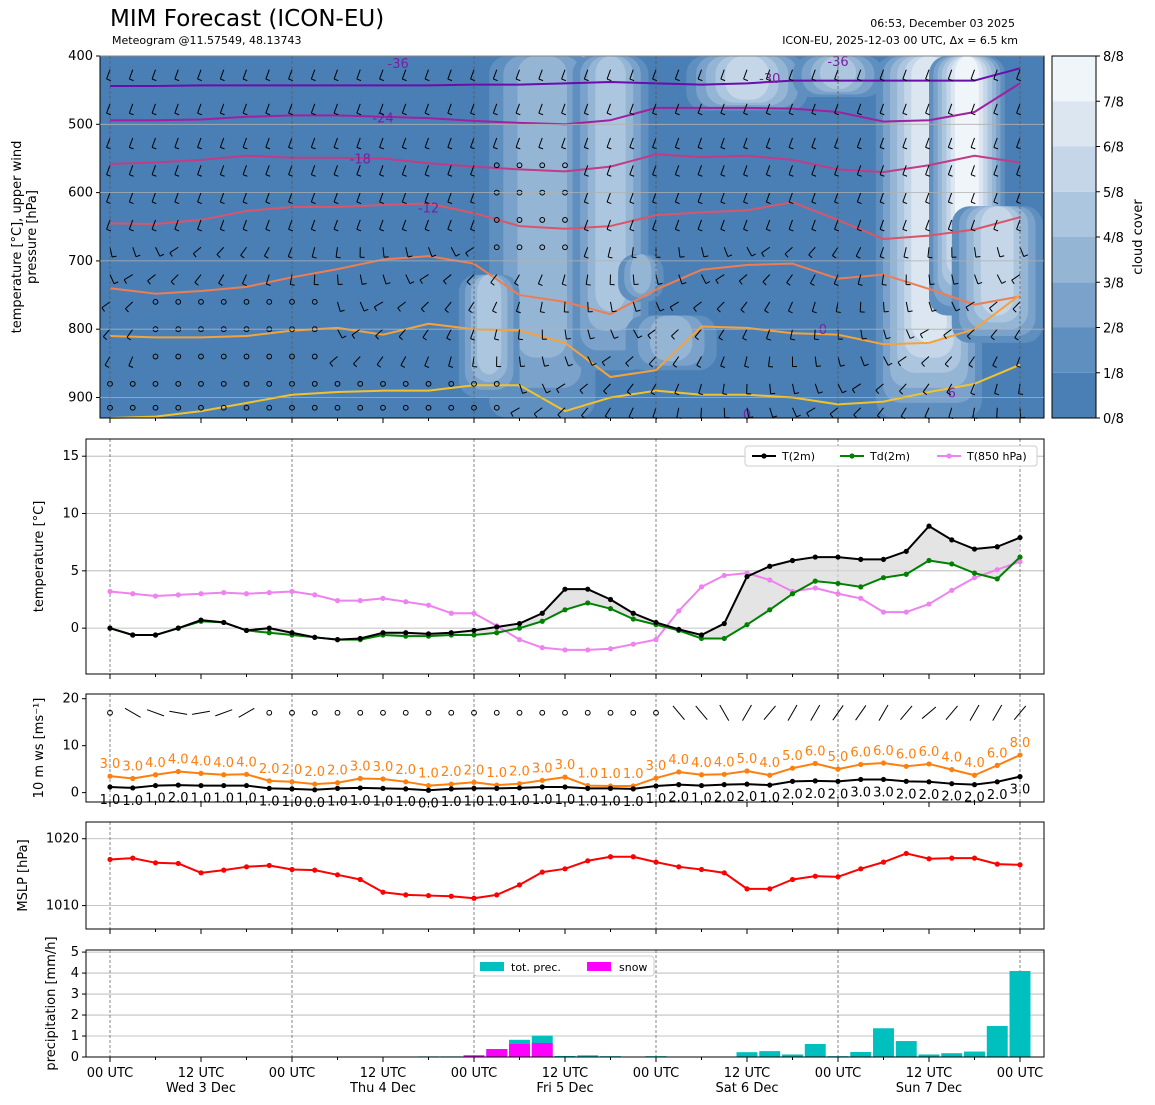 The image size is (1155, 1105). I want to click on chart-title: MIM Forecast (ICON-EU), so click(247, 19).